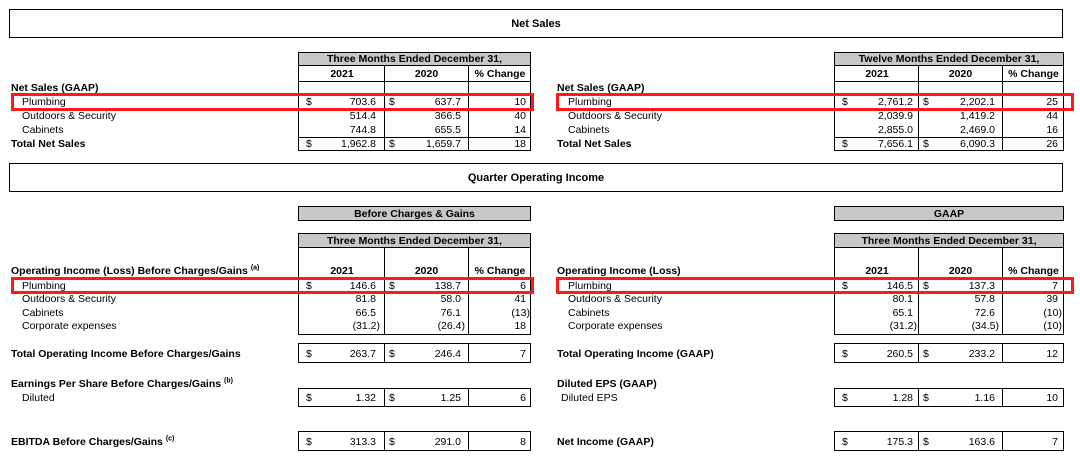  I want to click on value-2021: 65.1, so click(902, 313).